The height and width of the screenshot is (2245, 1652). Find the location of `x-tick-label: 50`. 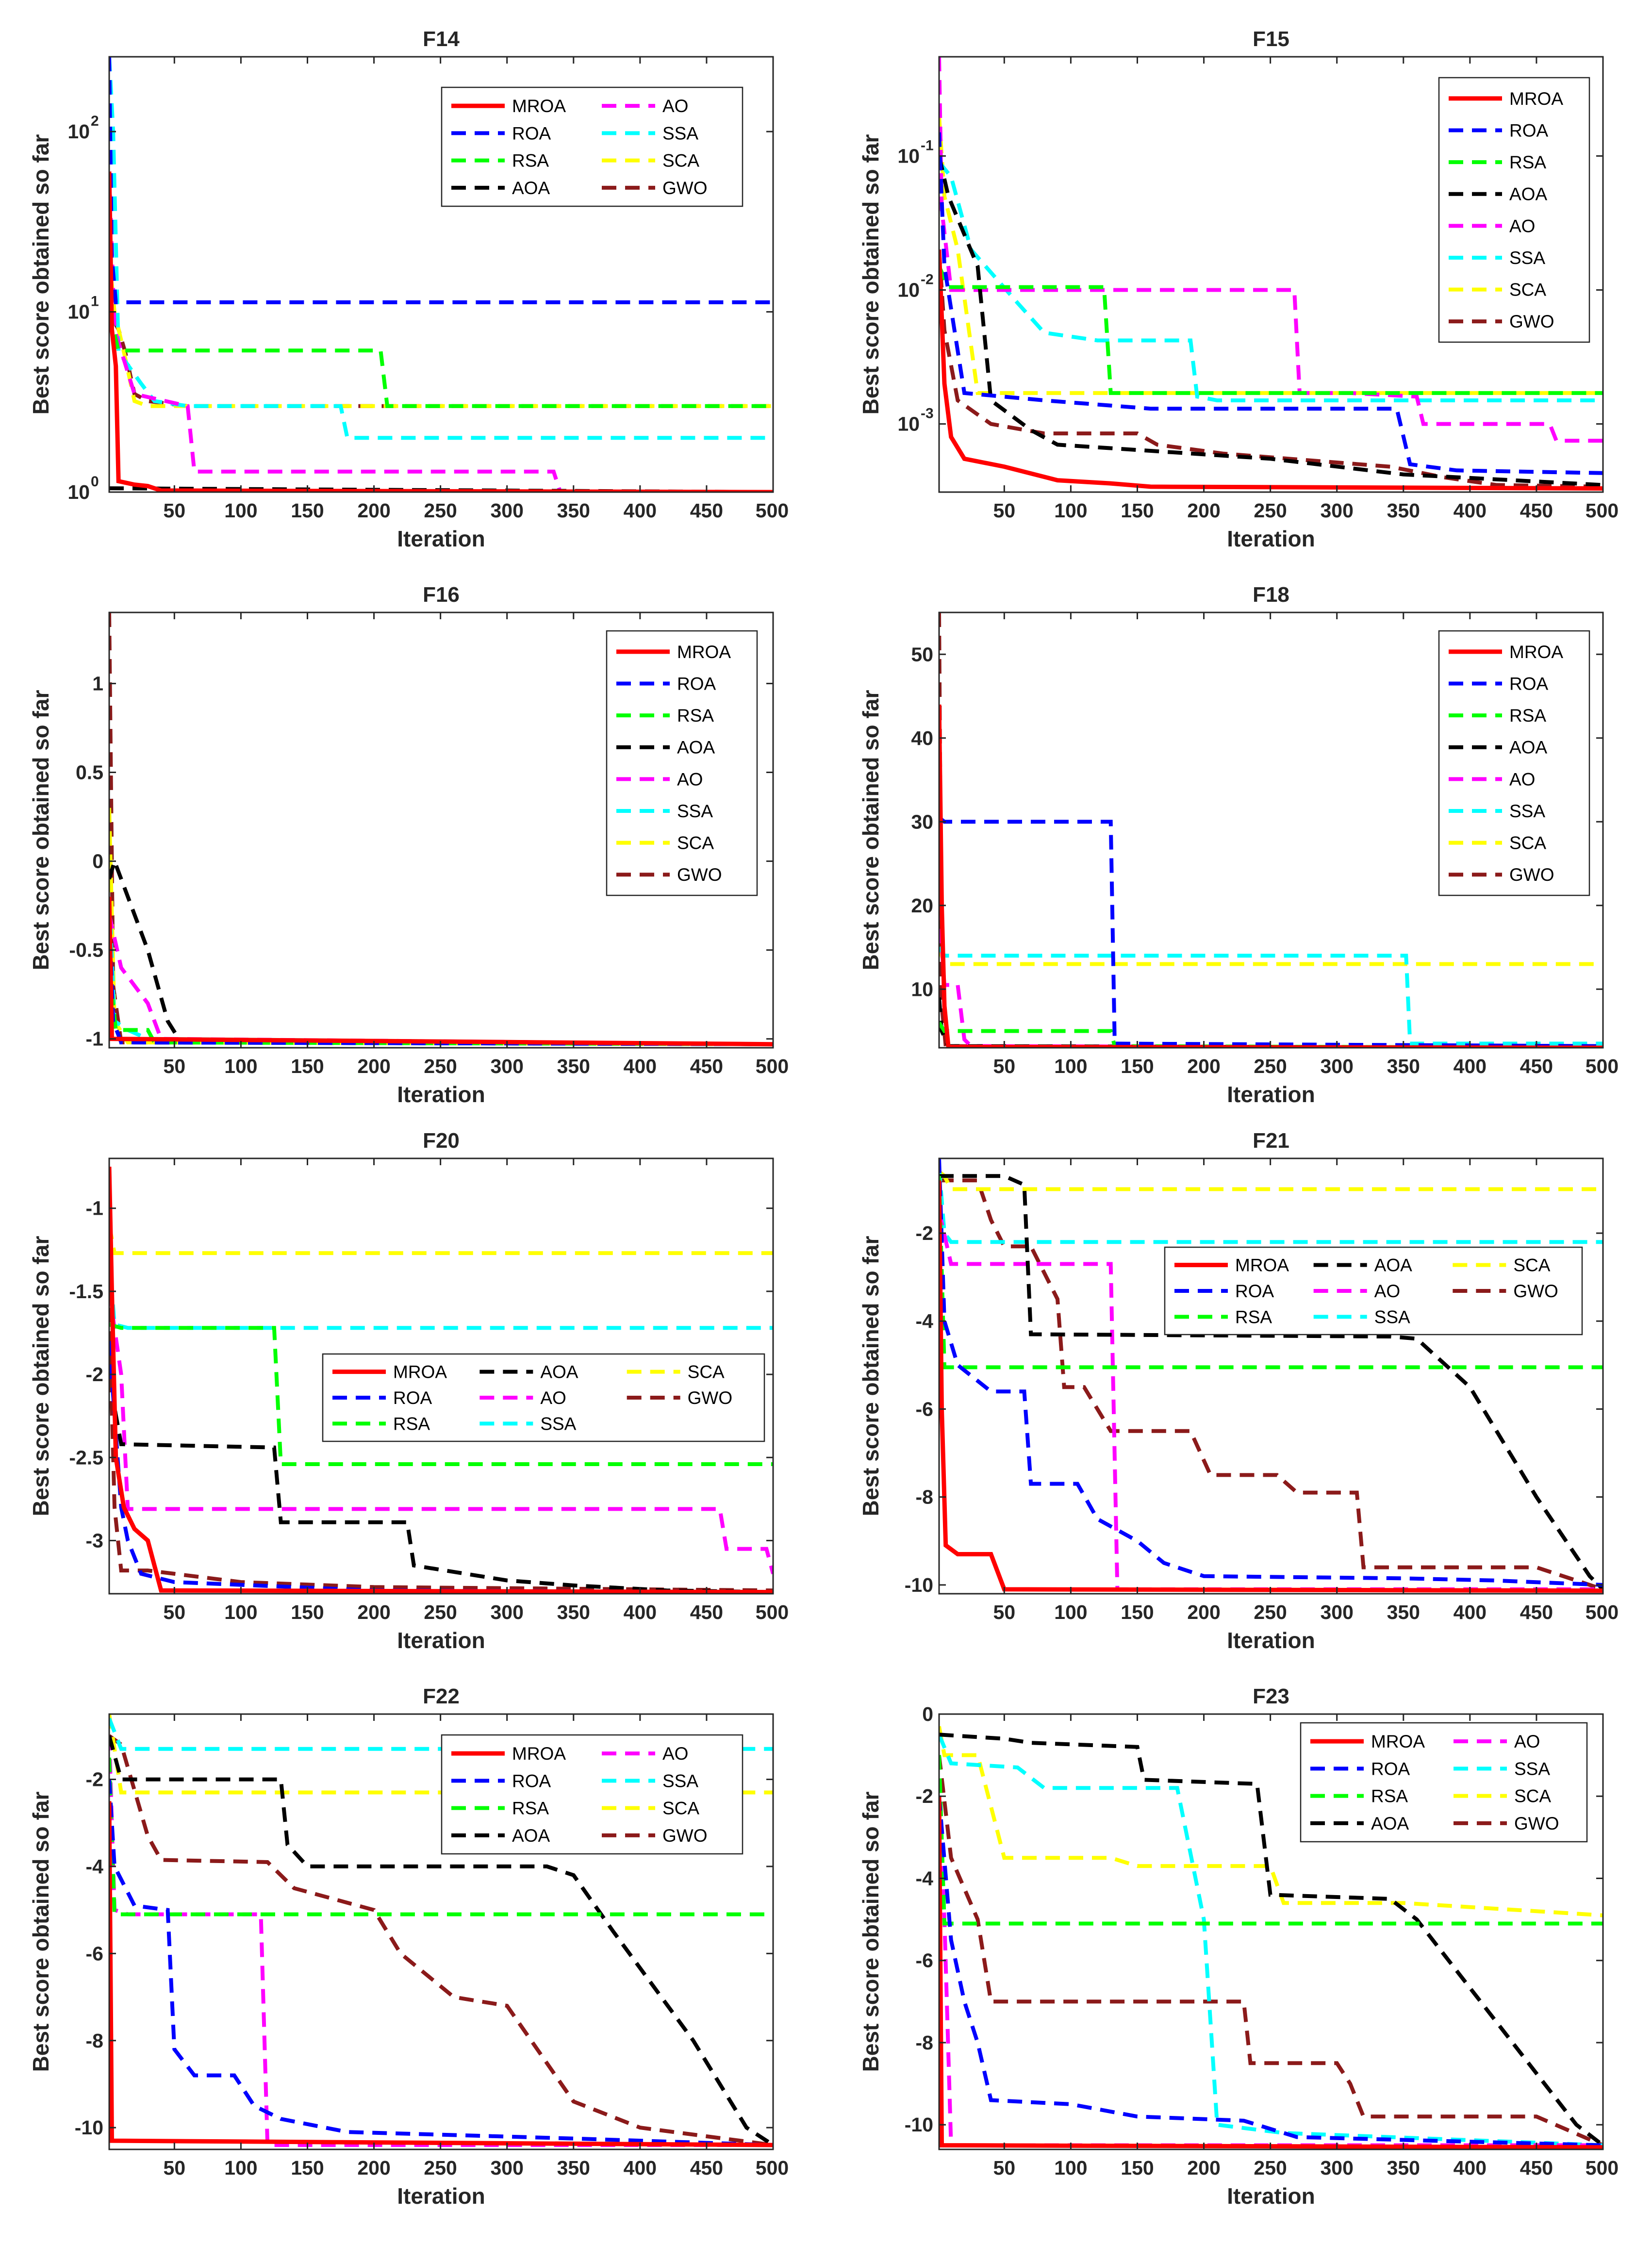

x-tick-label: 50 is located at coordinates (175, 2168).